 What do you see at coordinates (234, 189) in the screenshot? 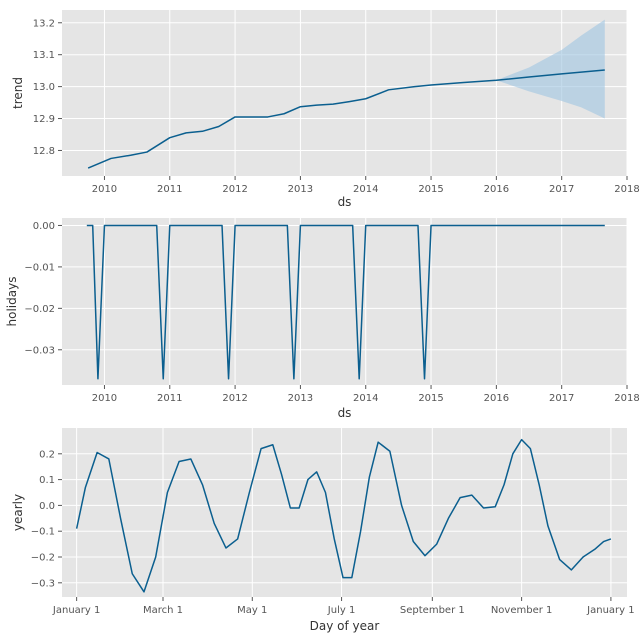
I see `panel-0-x-tick-label: 2012` at bounding box center [234, 189].